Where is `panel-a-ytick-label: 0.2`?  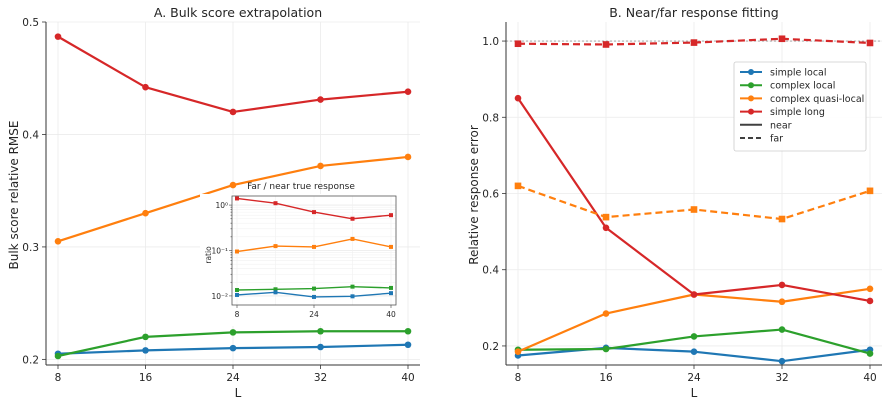
panel-a-ytick-label: 0.2 is located at coordinates (30, 360).